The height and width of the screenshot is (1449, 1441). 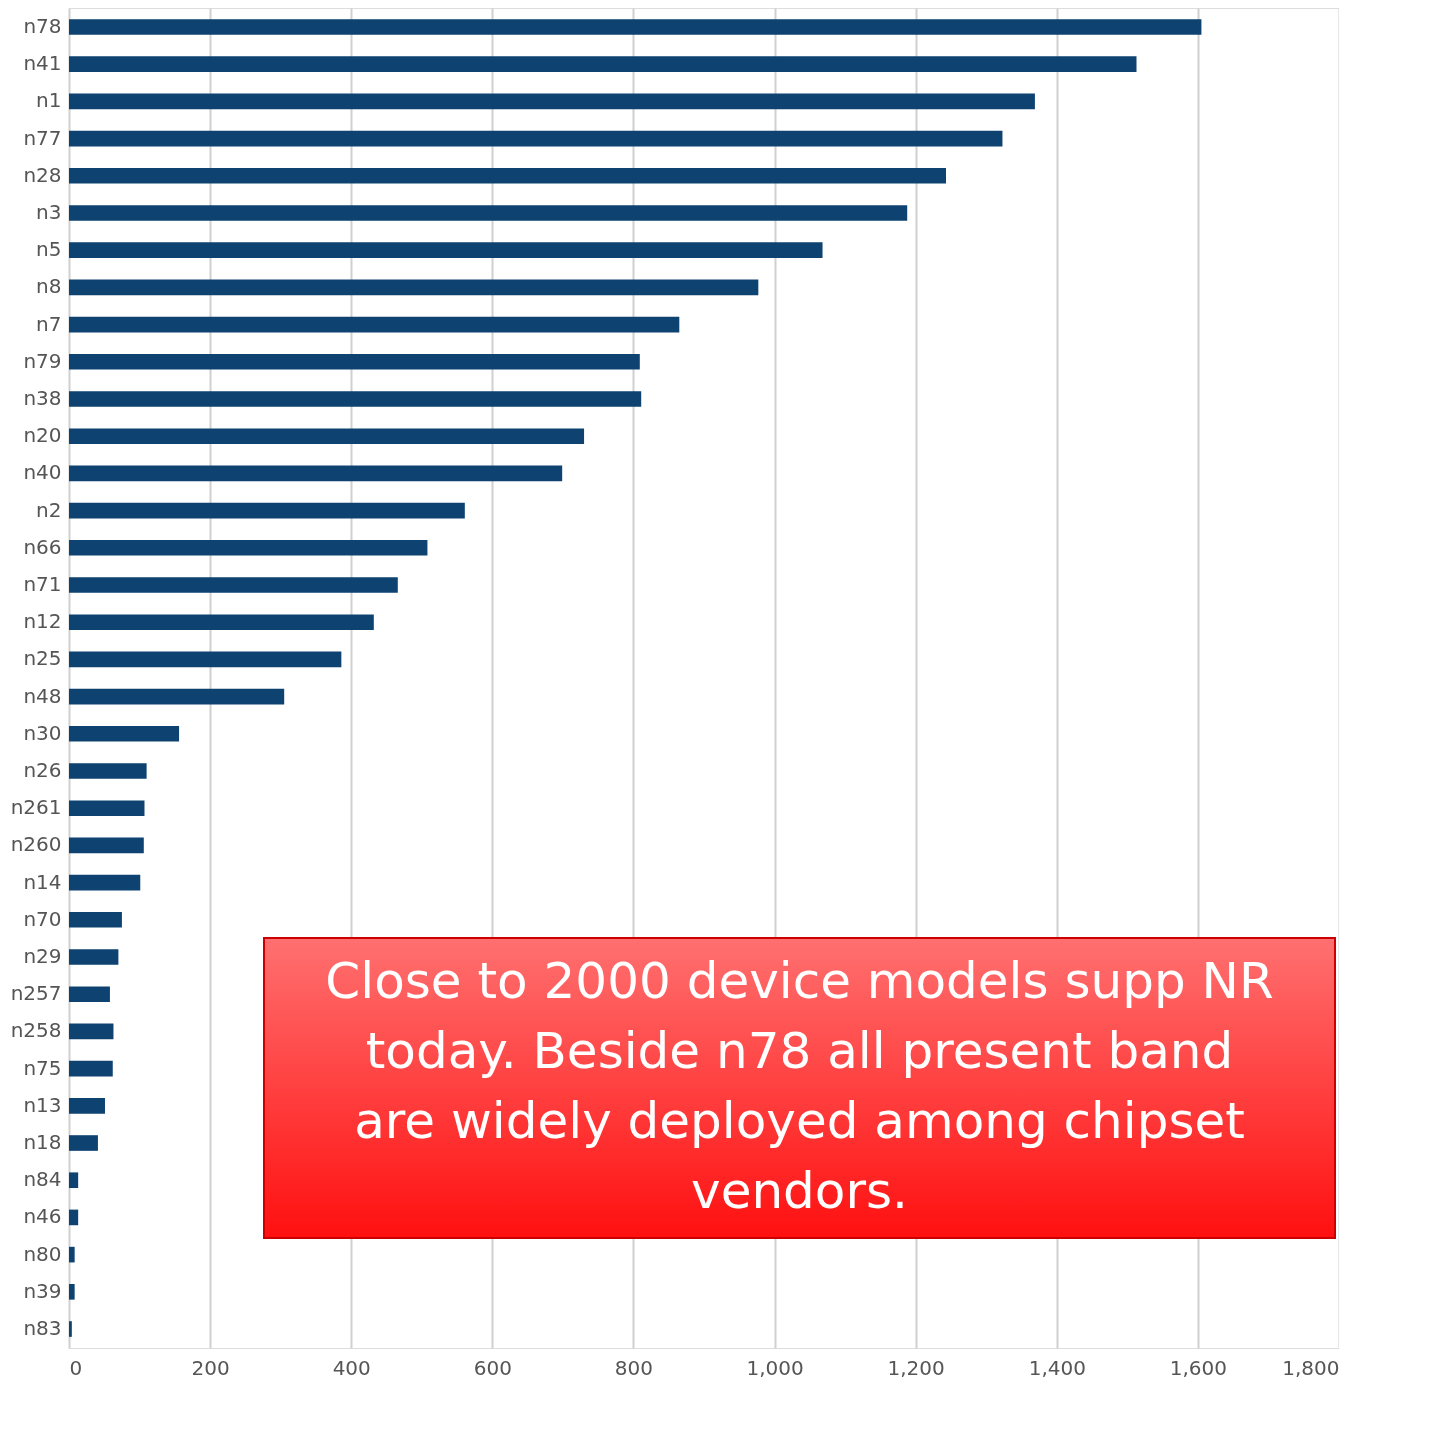 I want to click on x-tick-label: 1,200, so click(x=916, y=1367).